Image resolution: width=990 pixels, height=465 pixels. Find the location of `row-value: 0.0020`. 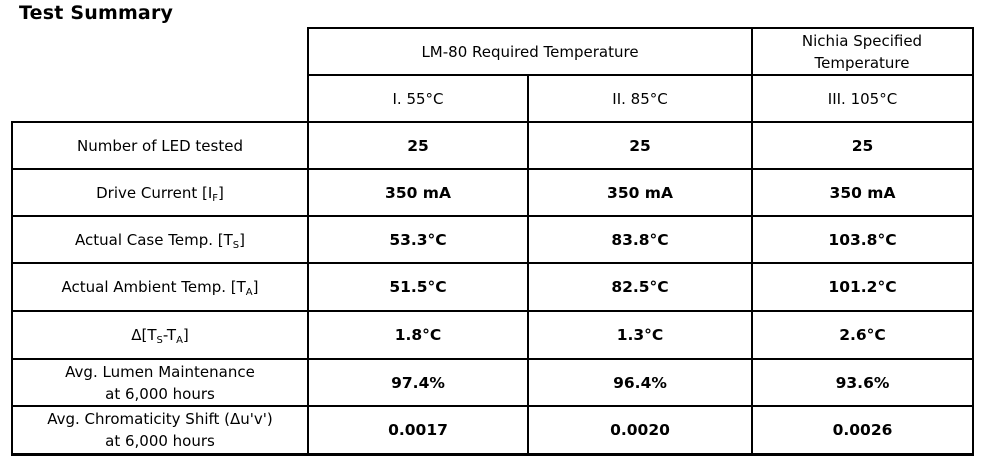

row-value: 0.0020 is located at coordinates (640, 430).